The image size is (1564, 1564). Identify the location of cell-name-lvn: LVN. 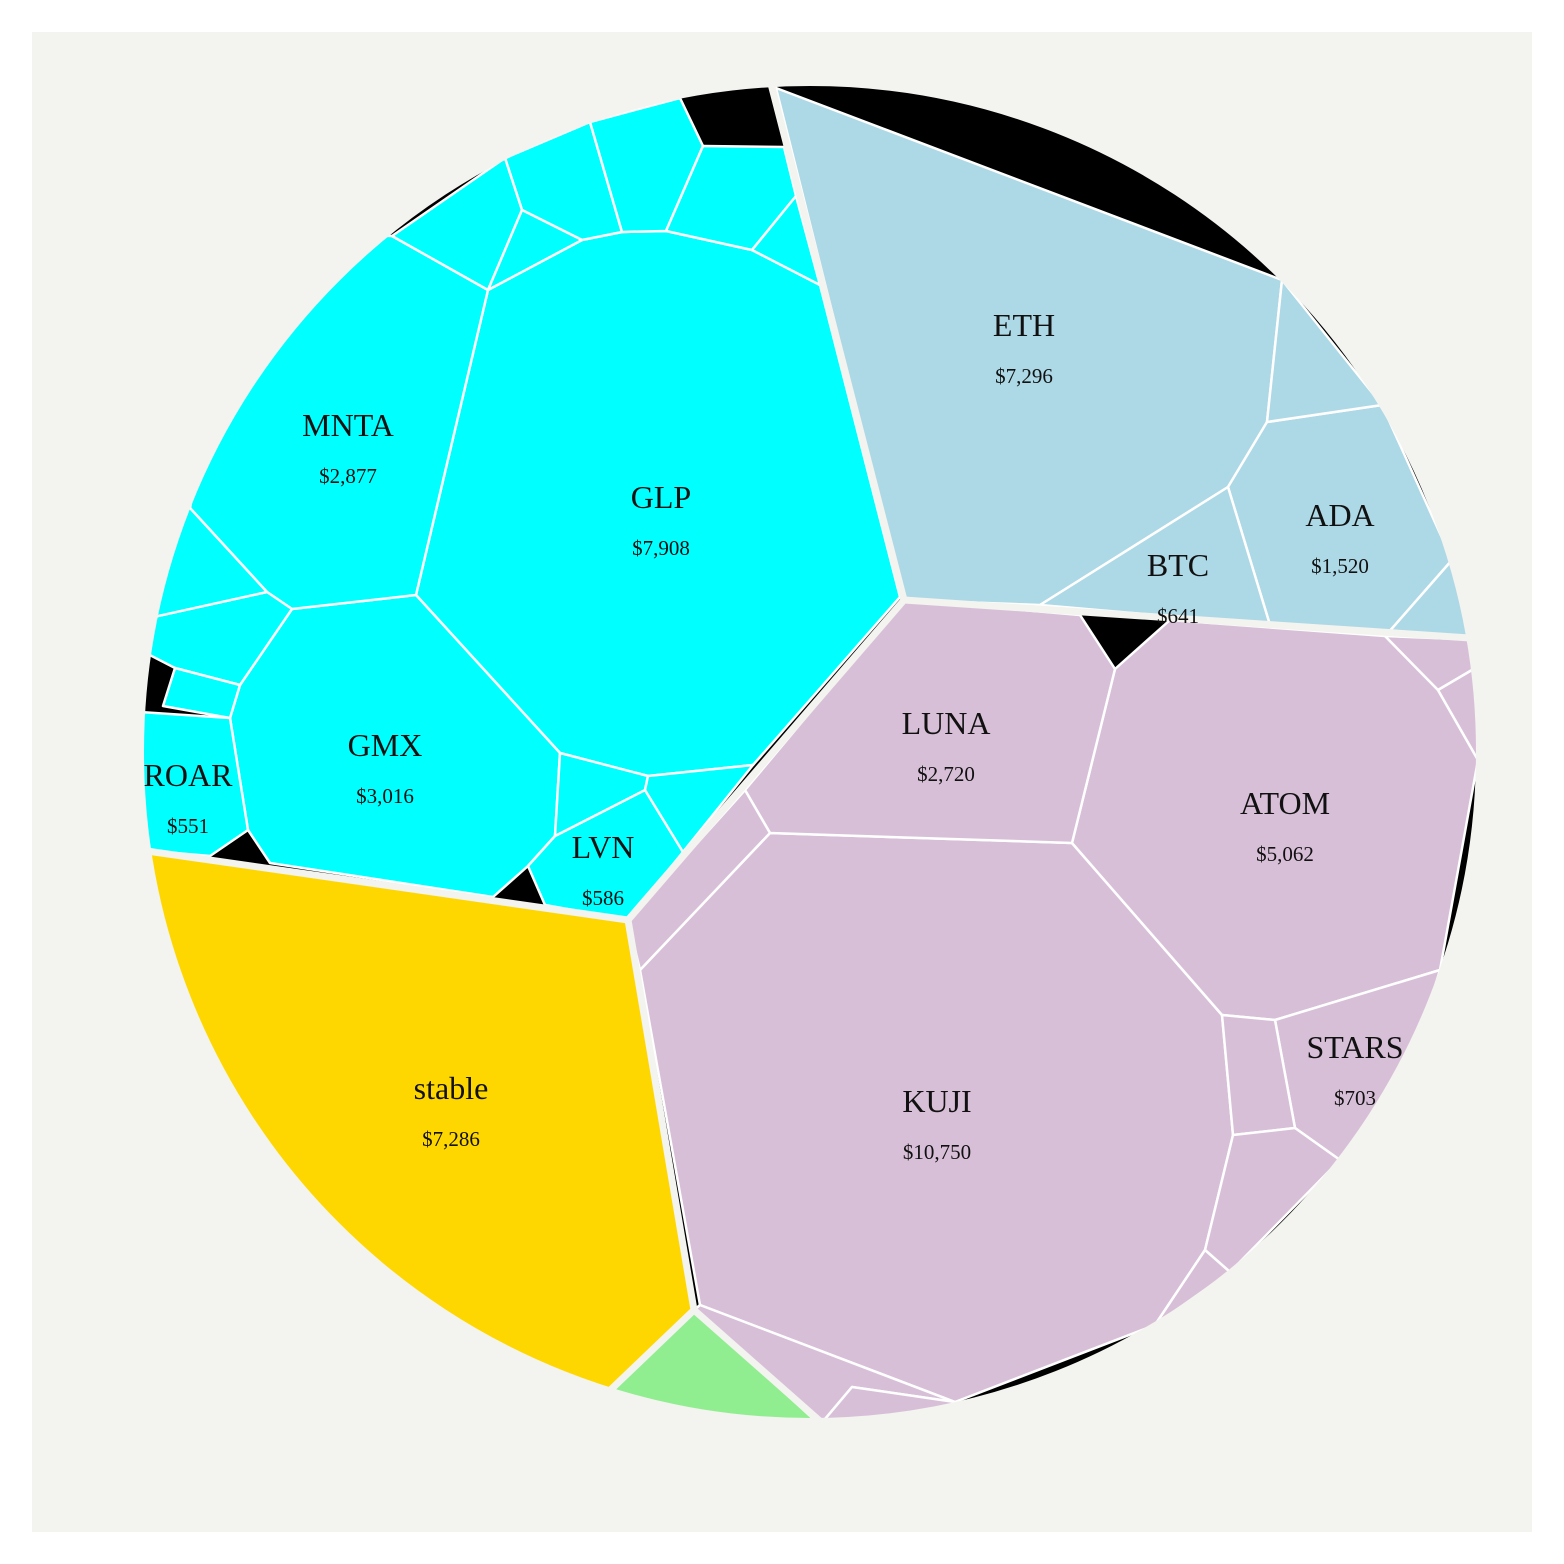
(603, 847).